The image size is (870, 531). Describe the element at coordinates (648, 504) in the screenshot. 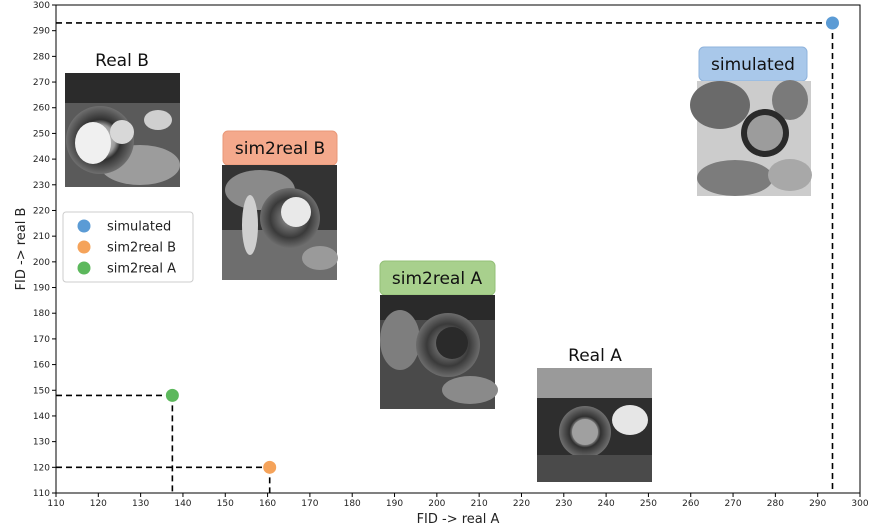

I see `x-tick-label: 250` at that location.